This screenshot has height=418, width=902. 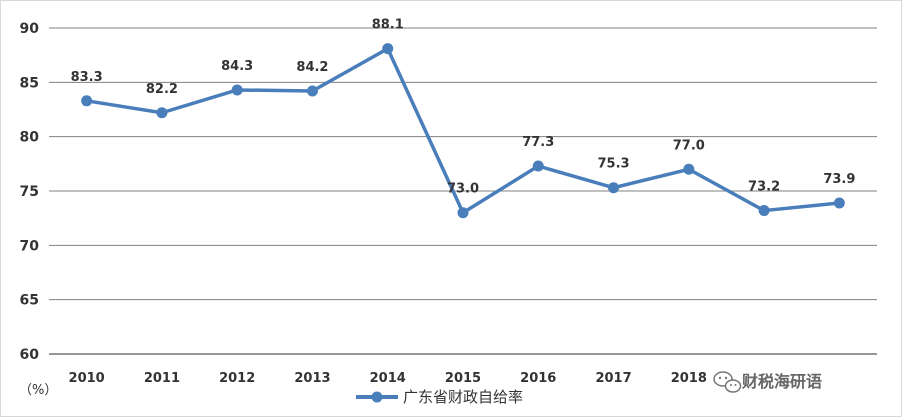 I want to click on x-axis-ticks: 2010 2011 2012 2013 2014 2015 2016 2017 2018, so click(x=388, y=378).